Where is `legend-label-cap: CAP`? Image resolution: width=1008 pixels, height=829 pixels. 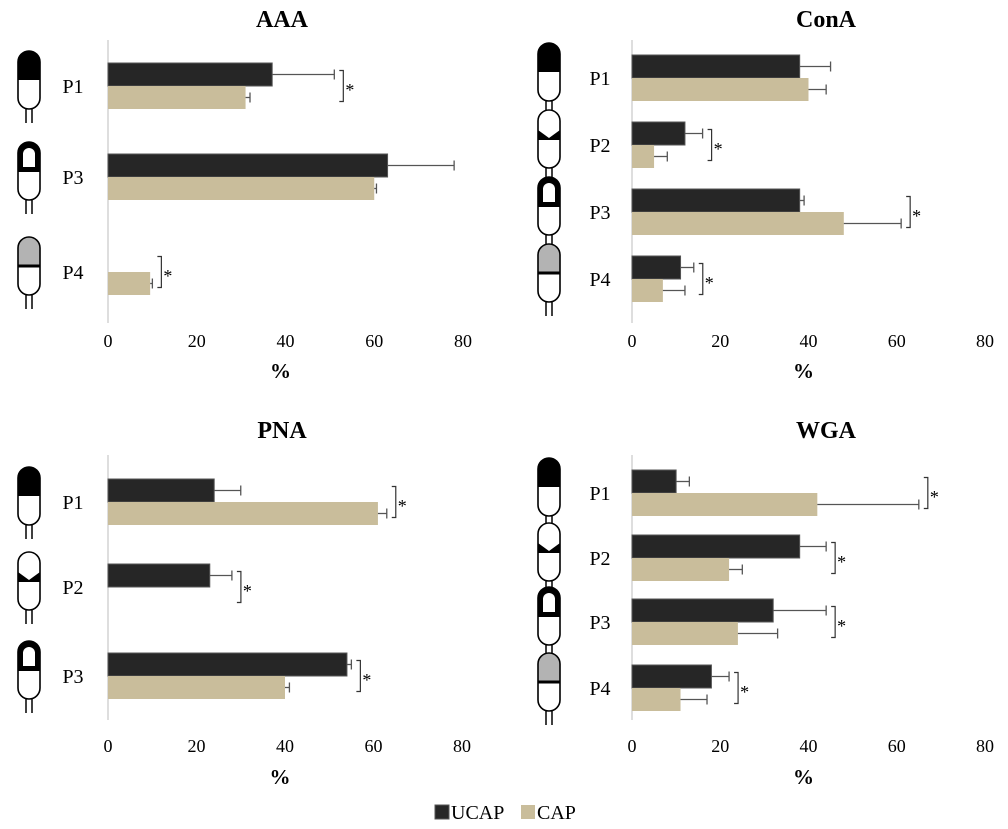 legend-label-cap: CAP is located at coordinates (556, 813).